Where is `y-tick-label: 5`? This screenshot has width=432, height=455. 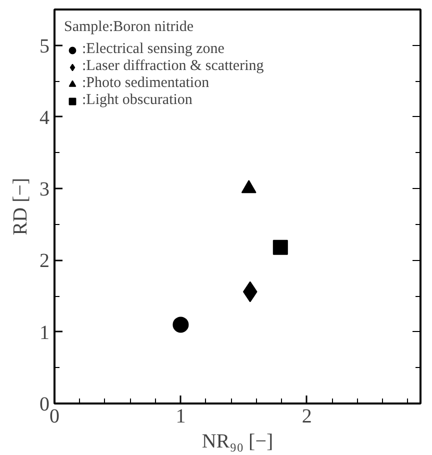 y-tick-label: 5 is located at coordinates (45, 46).